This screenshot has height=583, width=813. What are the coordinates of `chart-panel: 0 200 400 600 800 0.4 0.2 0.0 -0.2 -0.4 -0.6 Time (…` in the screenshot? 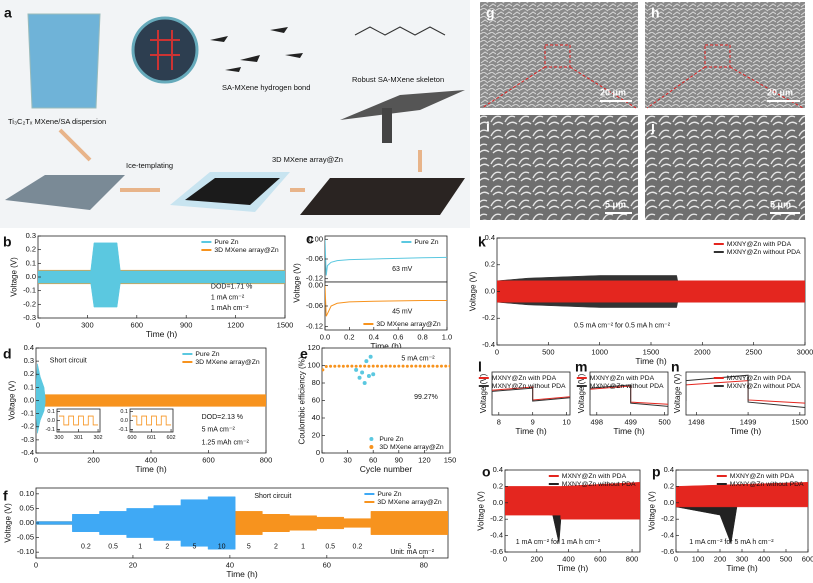 It's located at (559, 518).